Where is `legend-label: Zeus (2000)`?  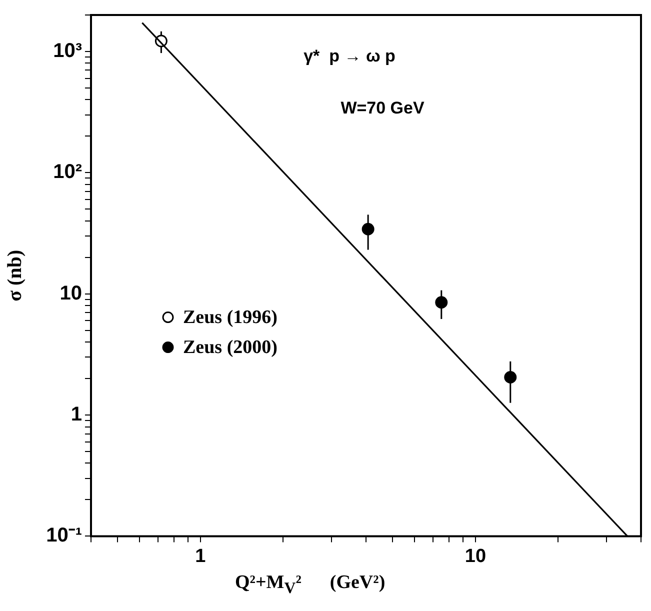 legend-label: Zeus (2000) is located at coordinates (230, 347).